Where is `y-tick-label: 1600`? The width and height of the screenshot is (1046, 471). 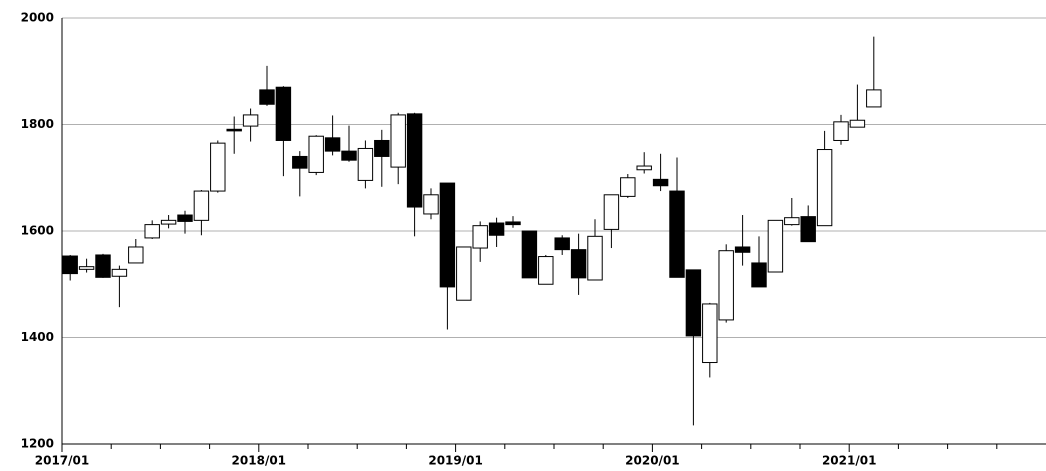
y-tick-label: 1600 is located at coordinates (37, 231).